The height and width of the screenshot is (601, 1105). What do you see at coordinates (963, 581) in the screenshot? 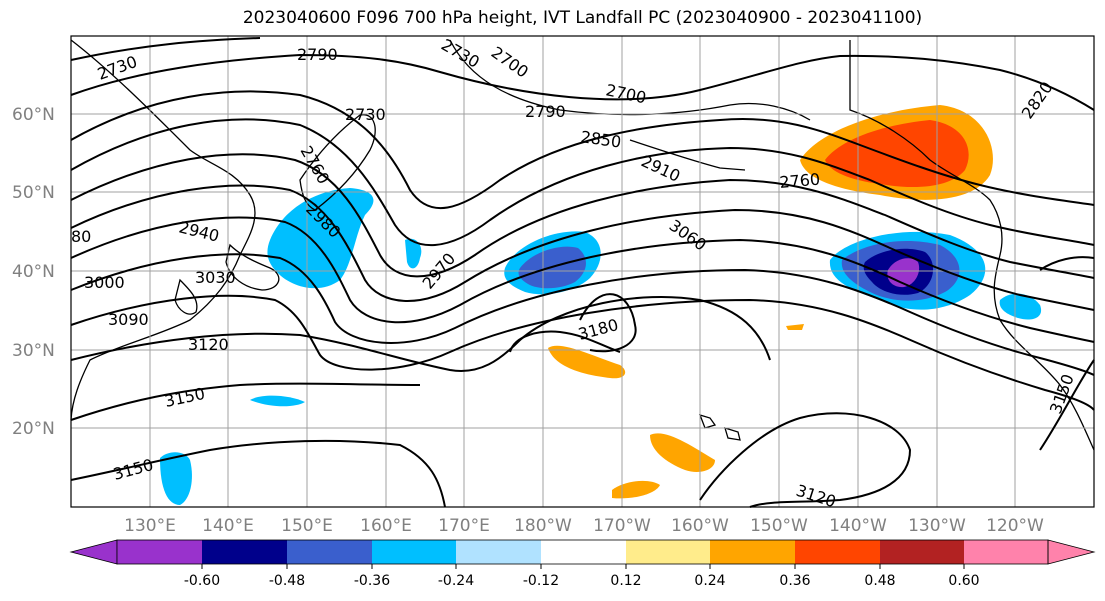
I see `colorbar-tick-label: 0.60` at bounding box center [963, 581].